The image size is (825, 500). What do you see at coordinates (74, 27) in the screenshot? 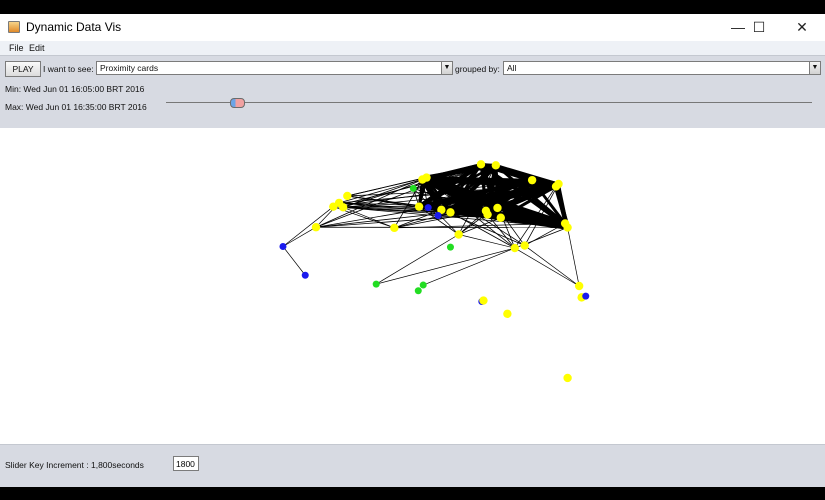
I see `window-title: Dynamic Data Vis` at bounding box center [74, 27].